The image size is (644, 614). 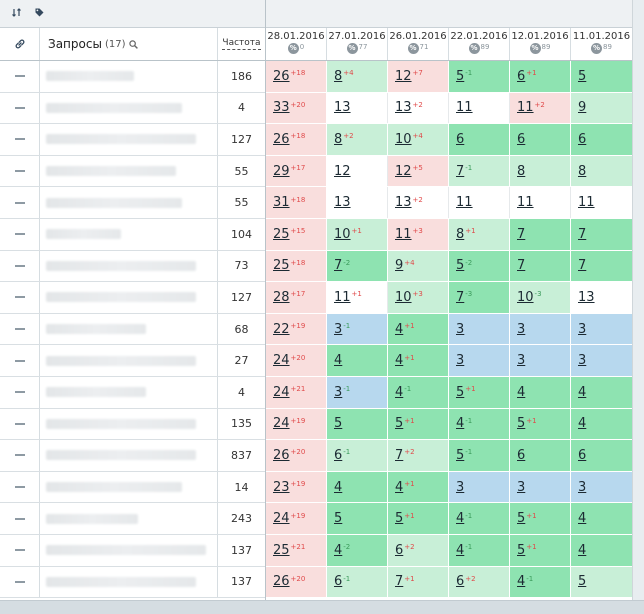 I want to click on position-cell: 11 +3, so click(x=418, y=234).